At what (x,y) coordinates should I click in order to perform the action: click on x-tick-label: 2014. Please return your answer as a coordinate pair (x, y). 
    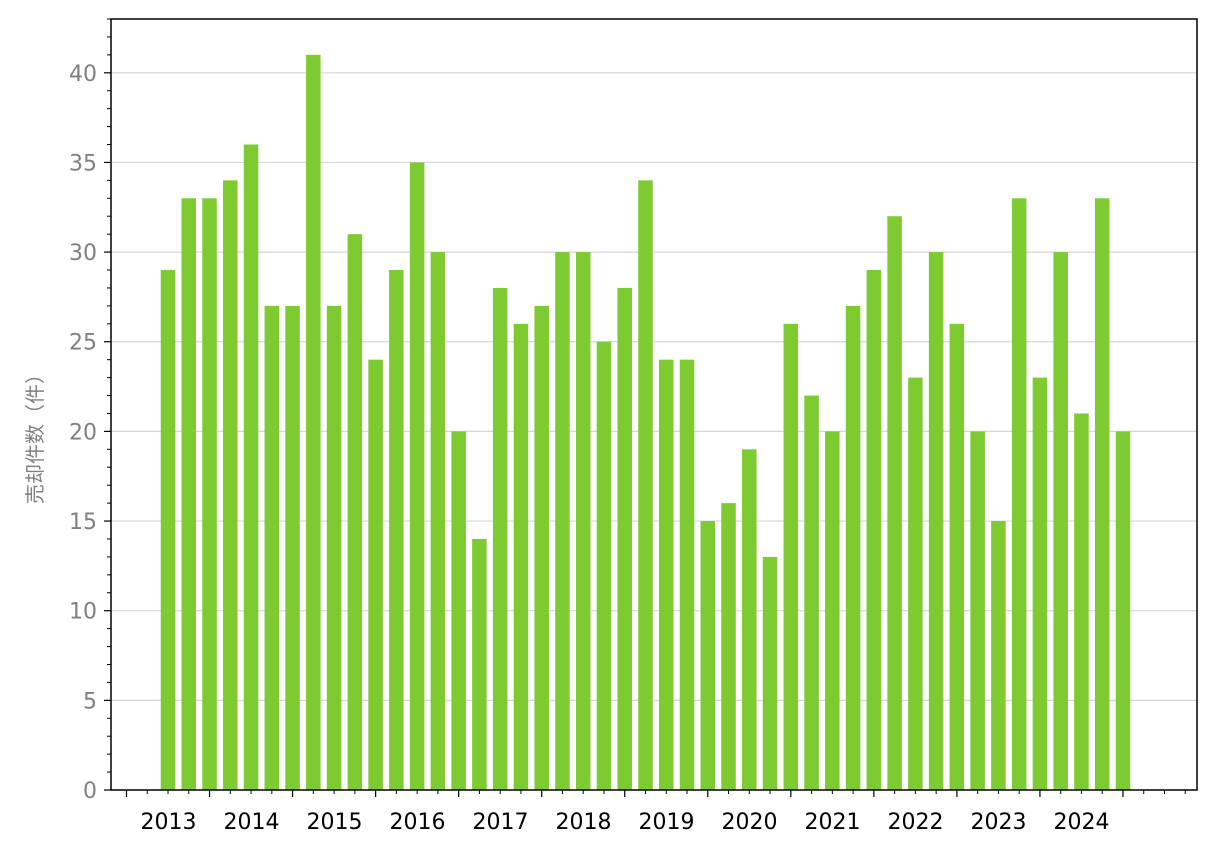
    Looking at the image, I should click on (252, 822).